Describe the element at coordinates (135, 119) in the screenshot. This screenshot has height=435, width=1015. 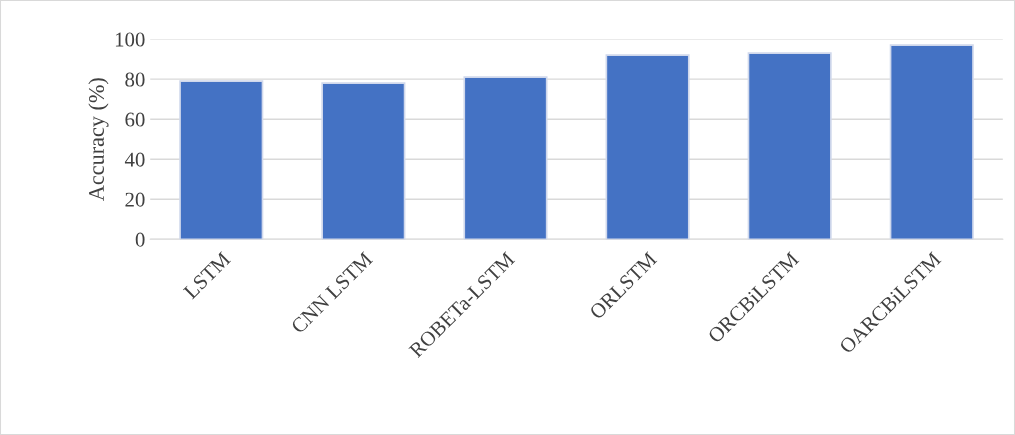
I see `y-tick-label: 60` at that location.